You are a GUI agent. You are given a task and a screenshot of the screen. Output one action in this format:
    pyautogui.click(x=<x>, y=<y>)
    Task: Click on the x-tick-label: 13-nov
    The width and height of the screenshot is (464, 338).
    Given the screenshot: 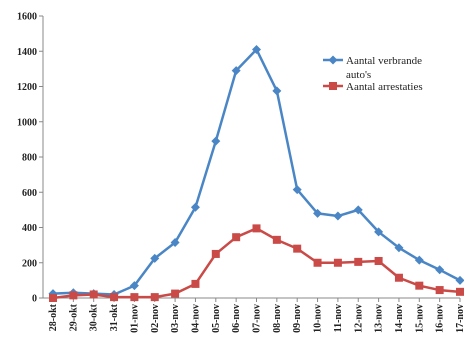 What is the action you would take?
    pyautogui.click(x=379, y=318)
    